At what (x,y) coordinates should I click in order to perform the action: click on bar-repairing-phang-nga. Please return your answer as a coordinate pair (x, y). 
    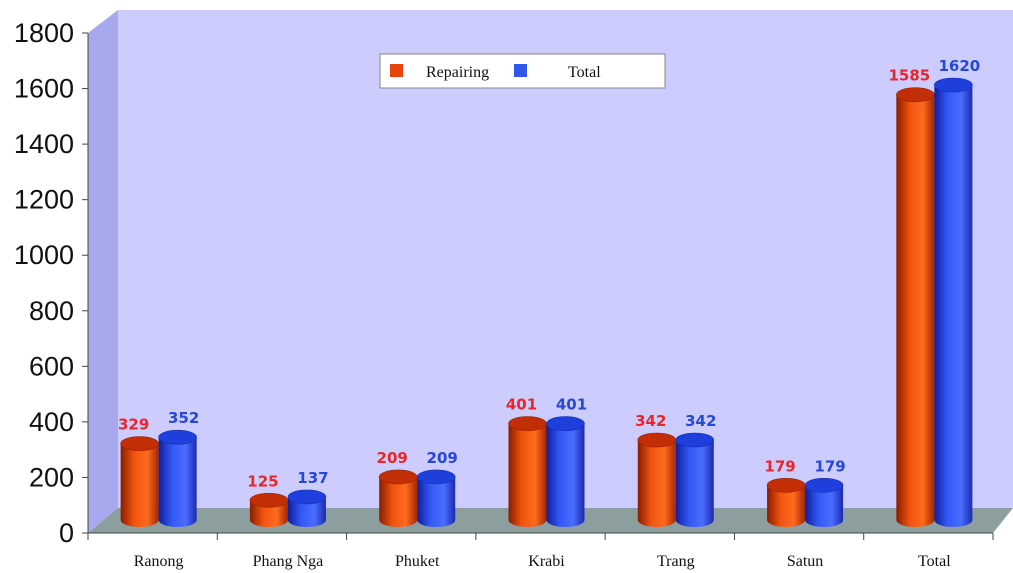
    Looking at the image, I should click on (269, 509).